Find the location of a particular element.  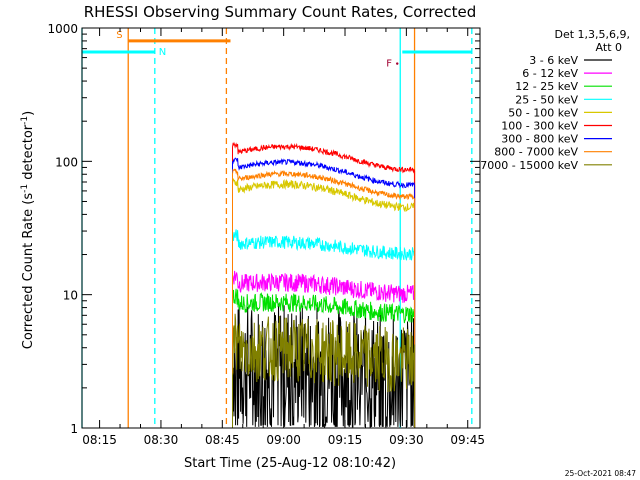

legend-label: 300 - 800 keV is located at coordinates (539, 139).